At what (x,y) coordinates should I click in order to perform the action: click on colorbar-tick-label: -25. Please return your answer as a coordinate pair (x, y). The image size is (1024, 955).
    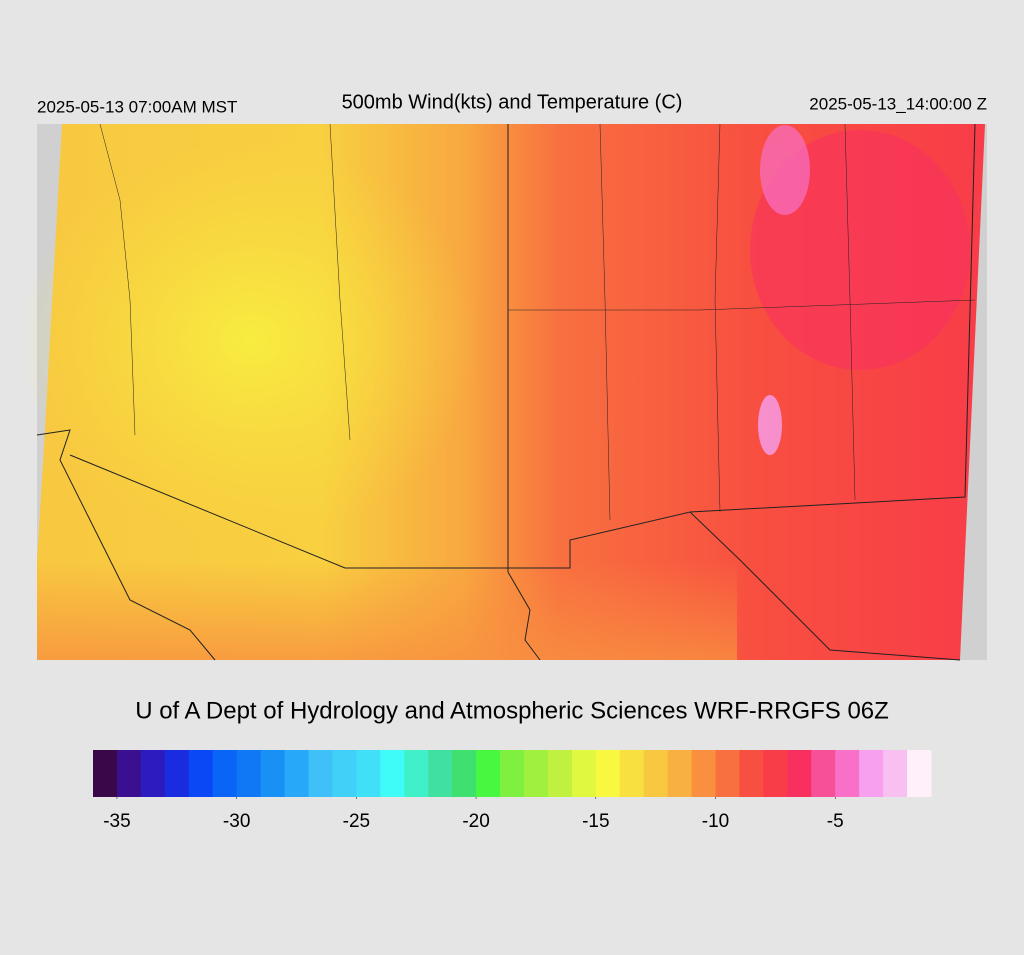
    Looking at the image, I should click on (356, 821).